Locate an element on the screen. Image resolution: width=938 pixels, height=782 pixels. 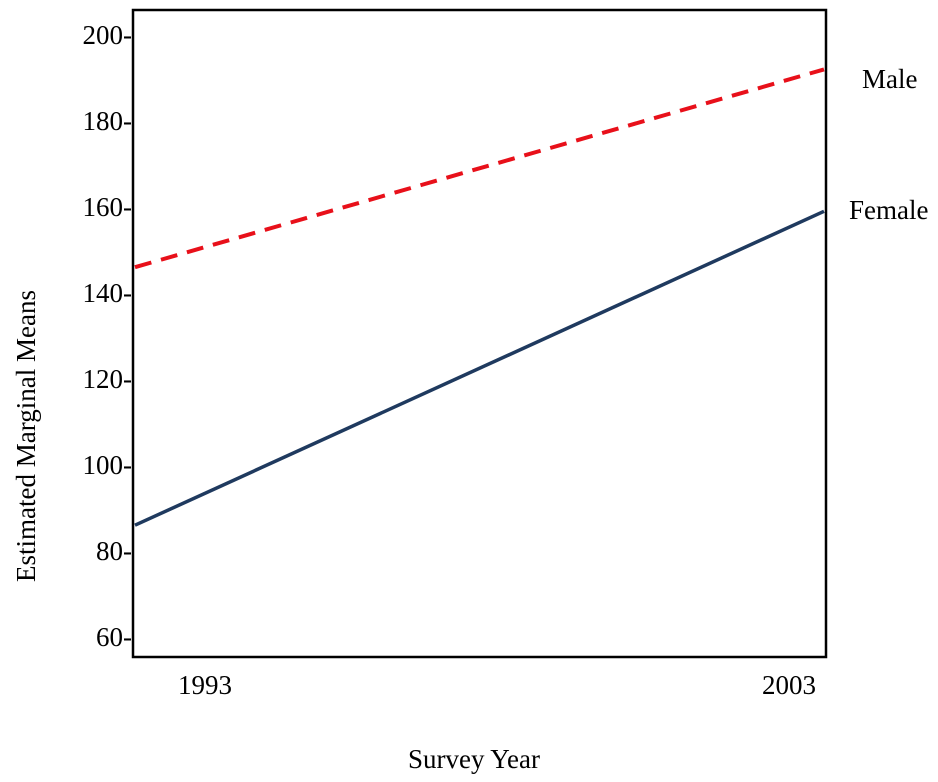
y-tick-label: 120- is located at coordinates (108, 379).